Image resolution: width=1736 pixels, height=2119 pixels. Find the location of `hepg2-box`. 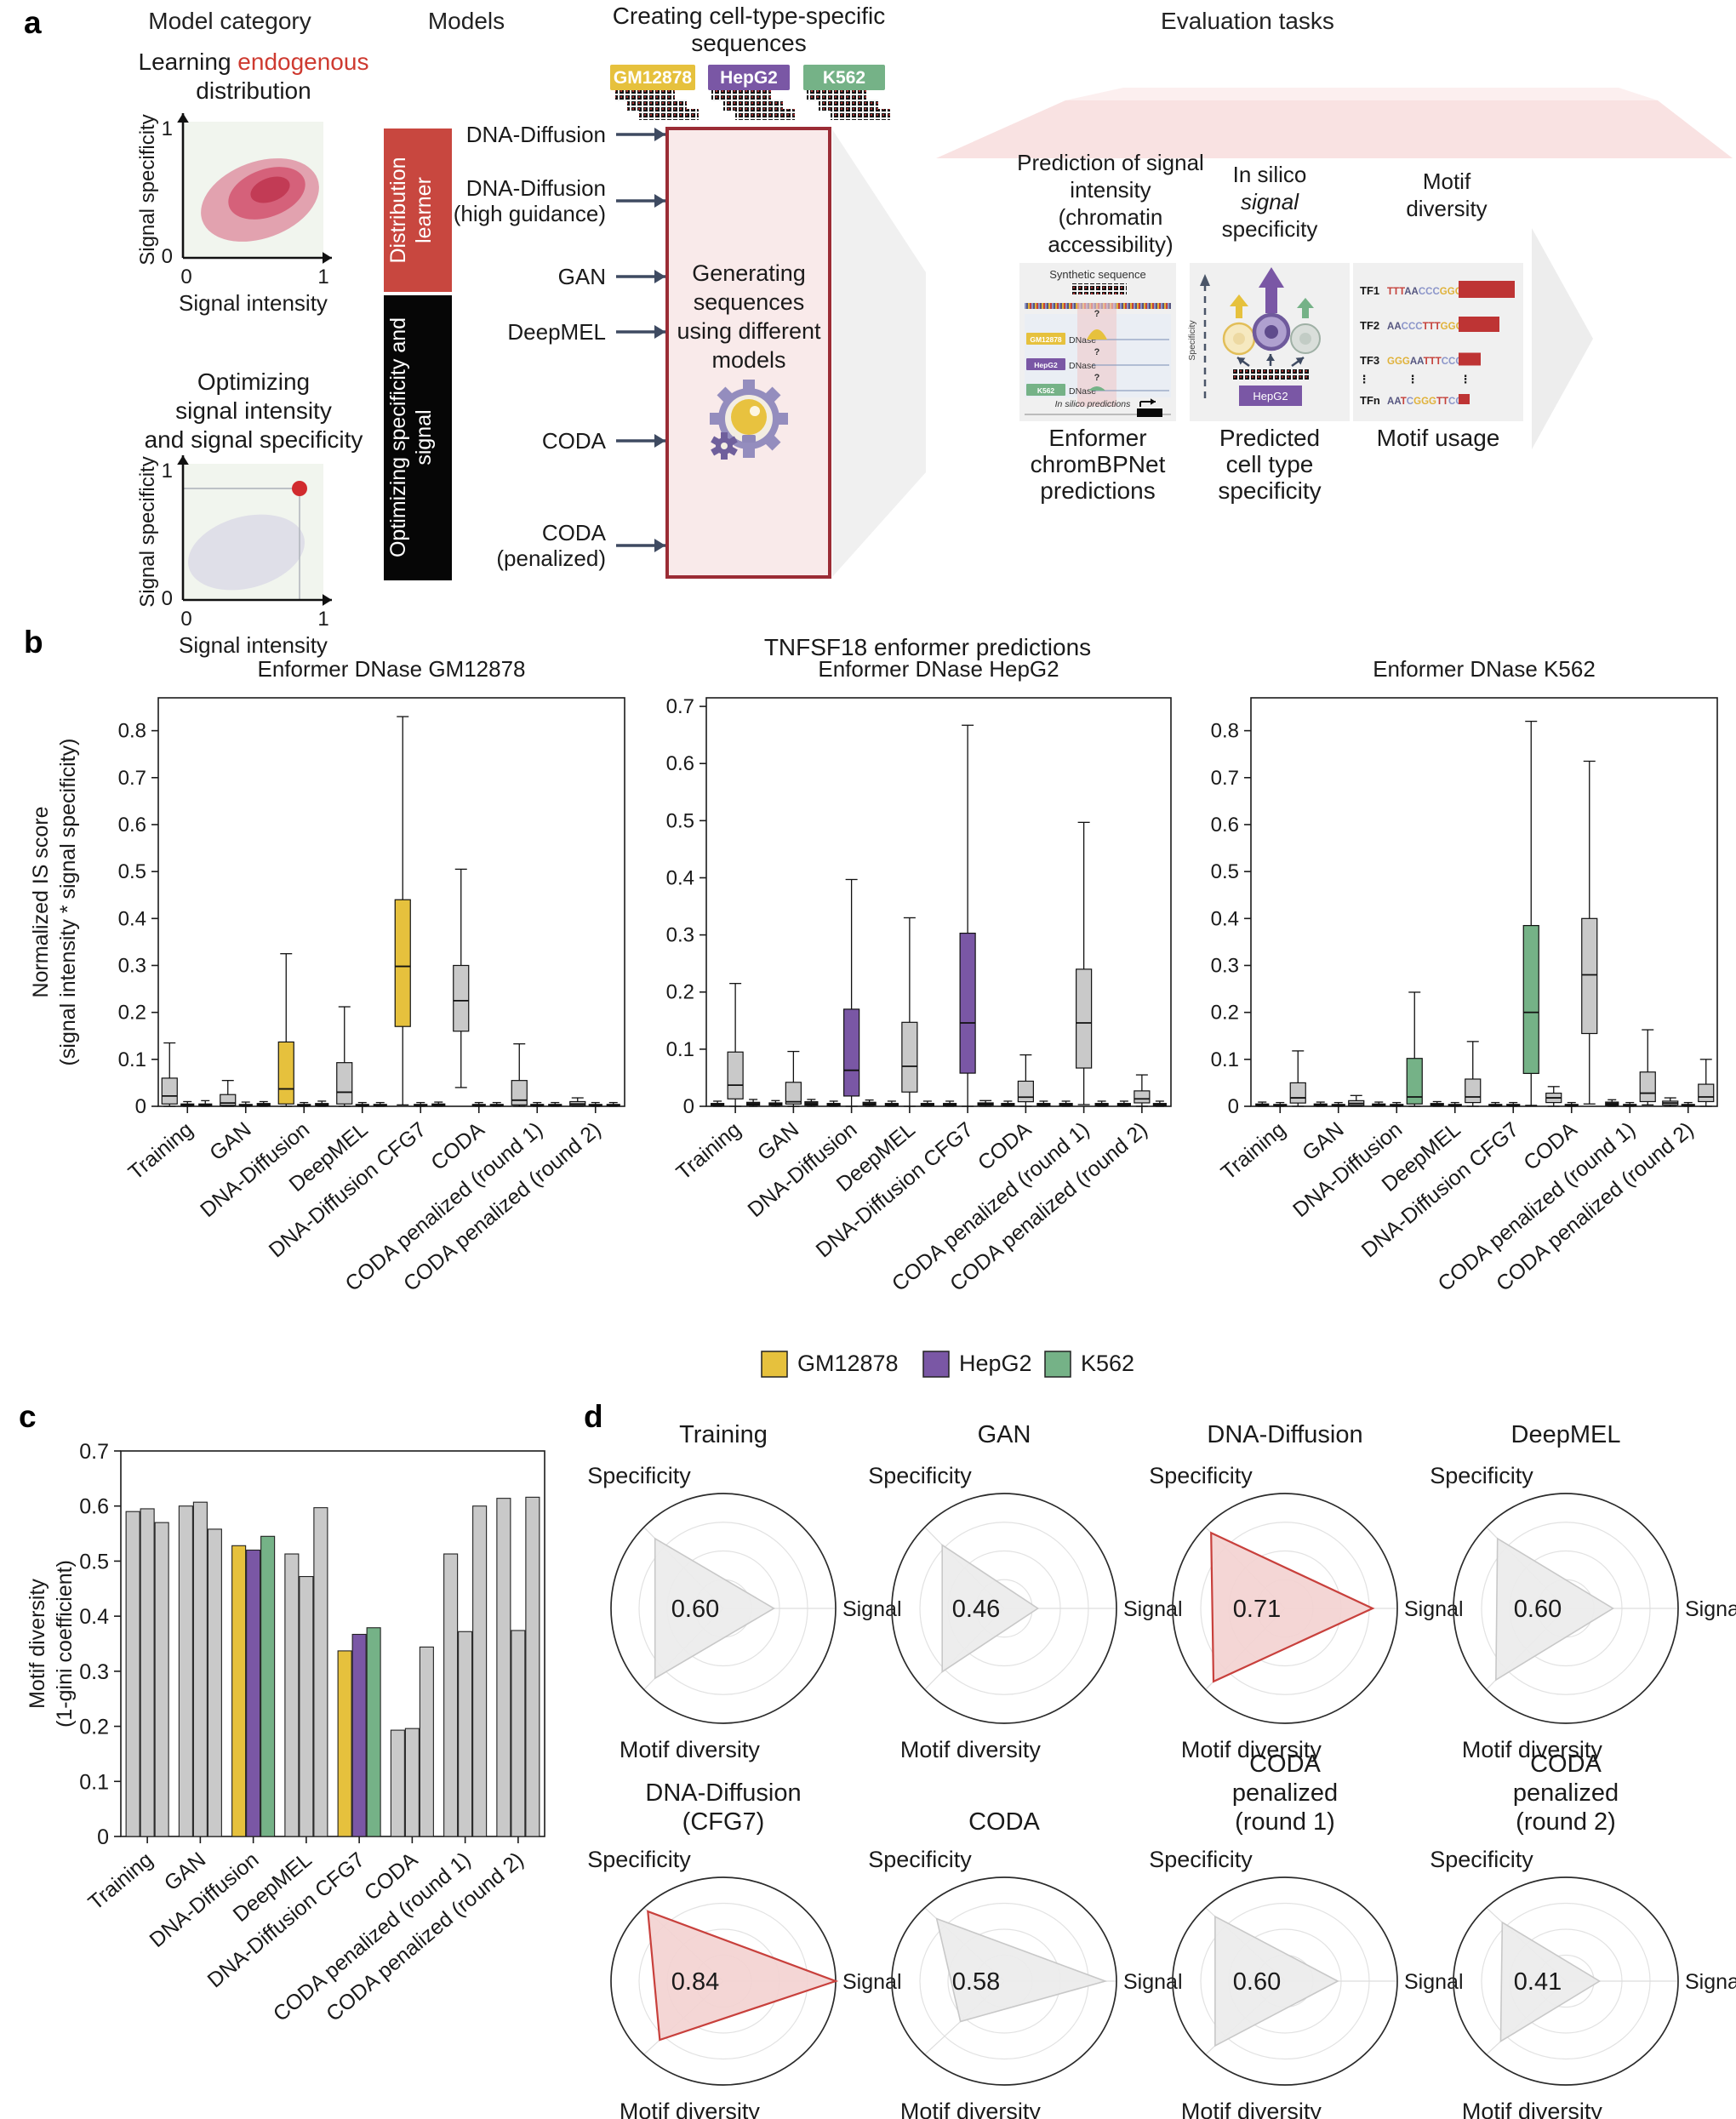

hepg2-box is located at coordinates (1270, 396).